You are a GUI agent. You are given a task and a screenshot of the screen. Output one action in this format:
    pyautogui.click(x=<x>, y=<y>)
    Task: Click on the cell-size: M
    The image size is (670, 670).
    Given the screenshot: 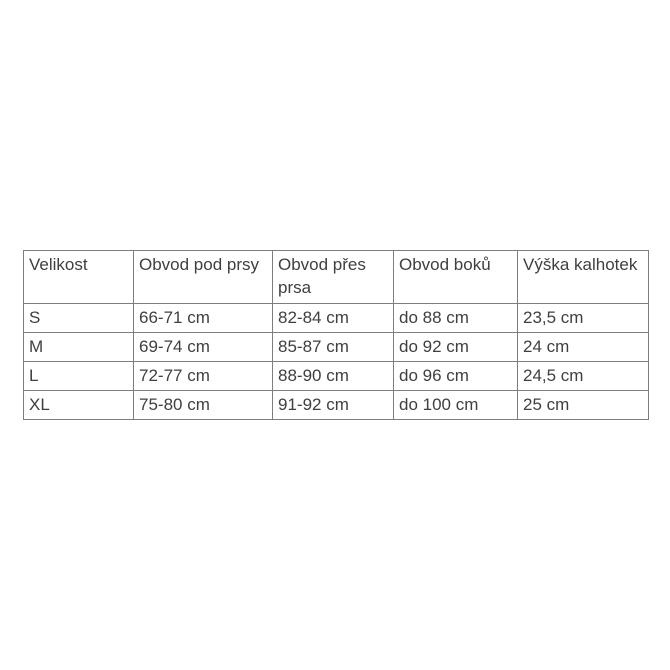 What is the action you would take?
    pyautogui.click(x=78, y=347)
    